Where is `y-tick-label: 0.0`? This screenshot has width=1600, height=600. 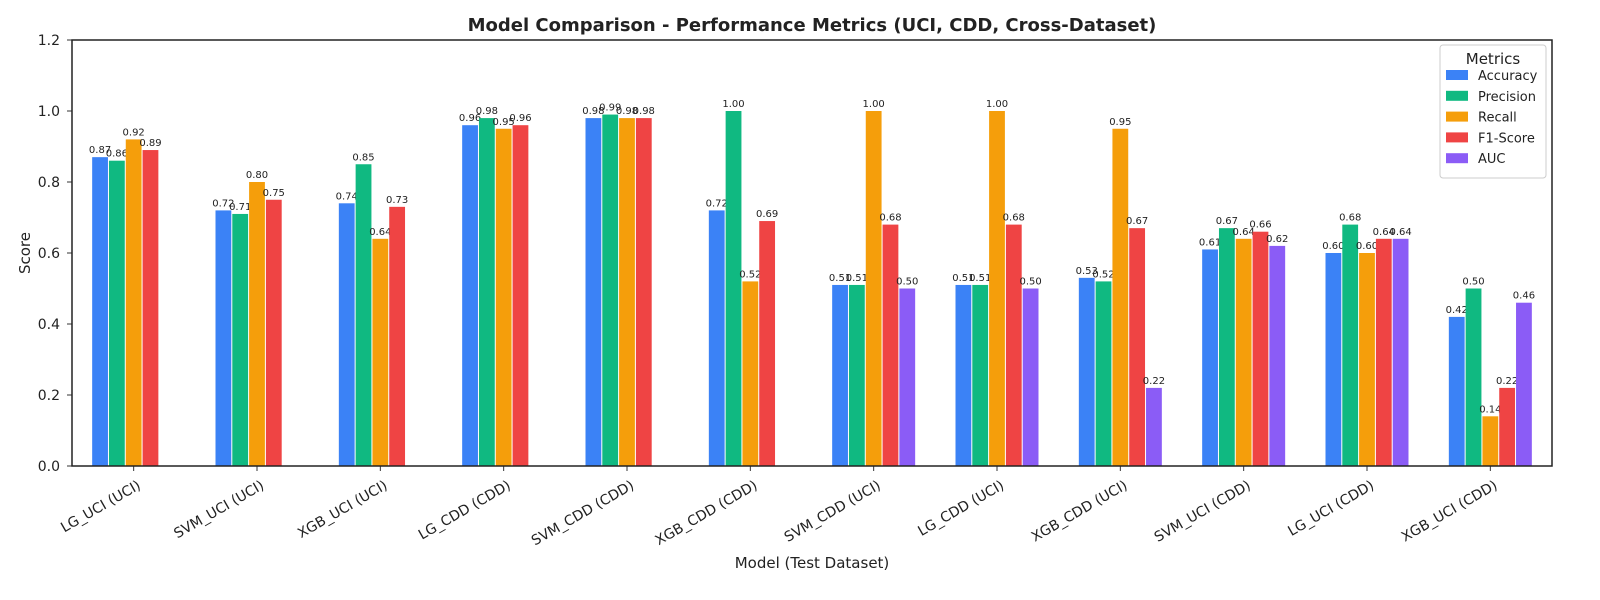 y-tick-label: 0.0 is located at coordinates (49, 467).